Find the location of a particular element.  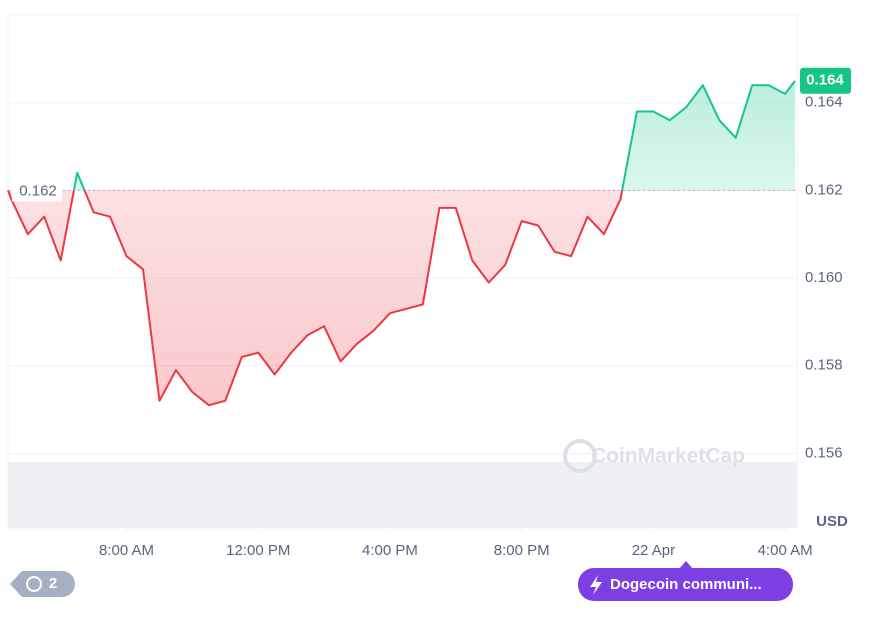

y-tick-label: 0.164 is located at coordinates (824, 102).